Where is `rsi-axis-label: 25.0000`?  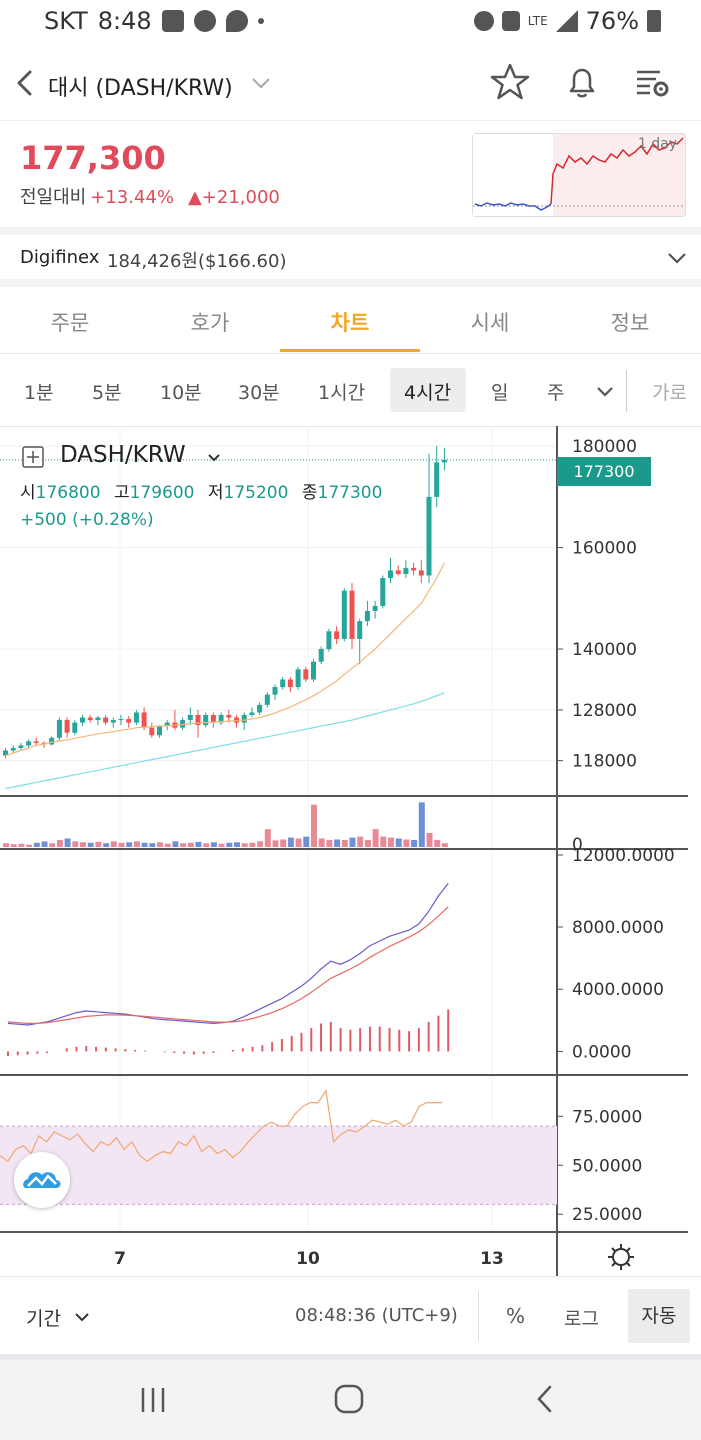
rsi-axis-label: 25.0000 is located at coordinates (607, 1215).